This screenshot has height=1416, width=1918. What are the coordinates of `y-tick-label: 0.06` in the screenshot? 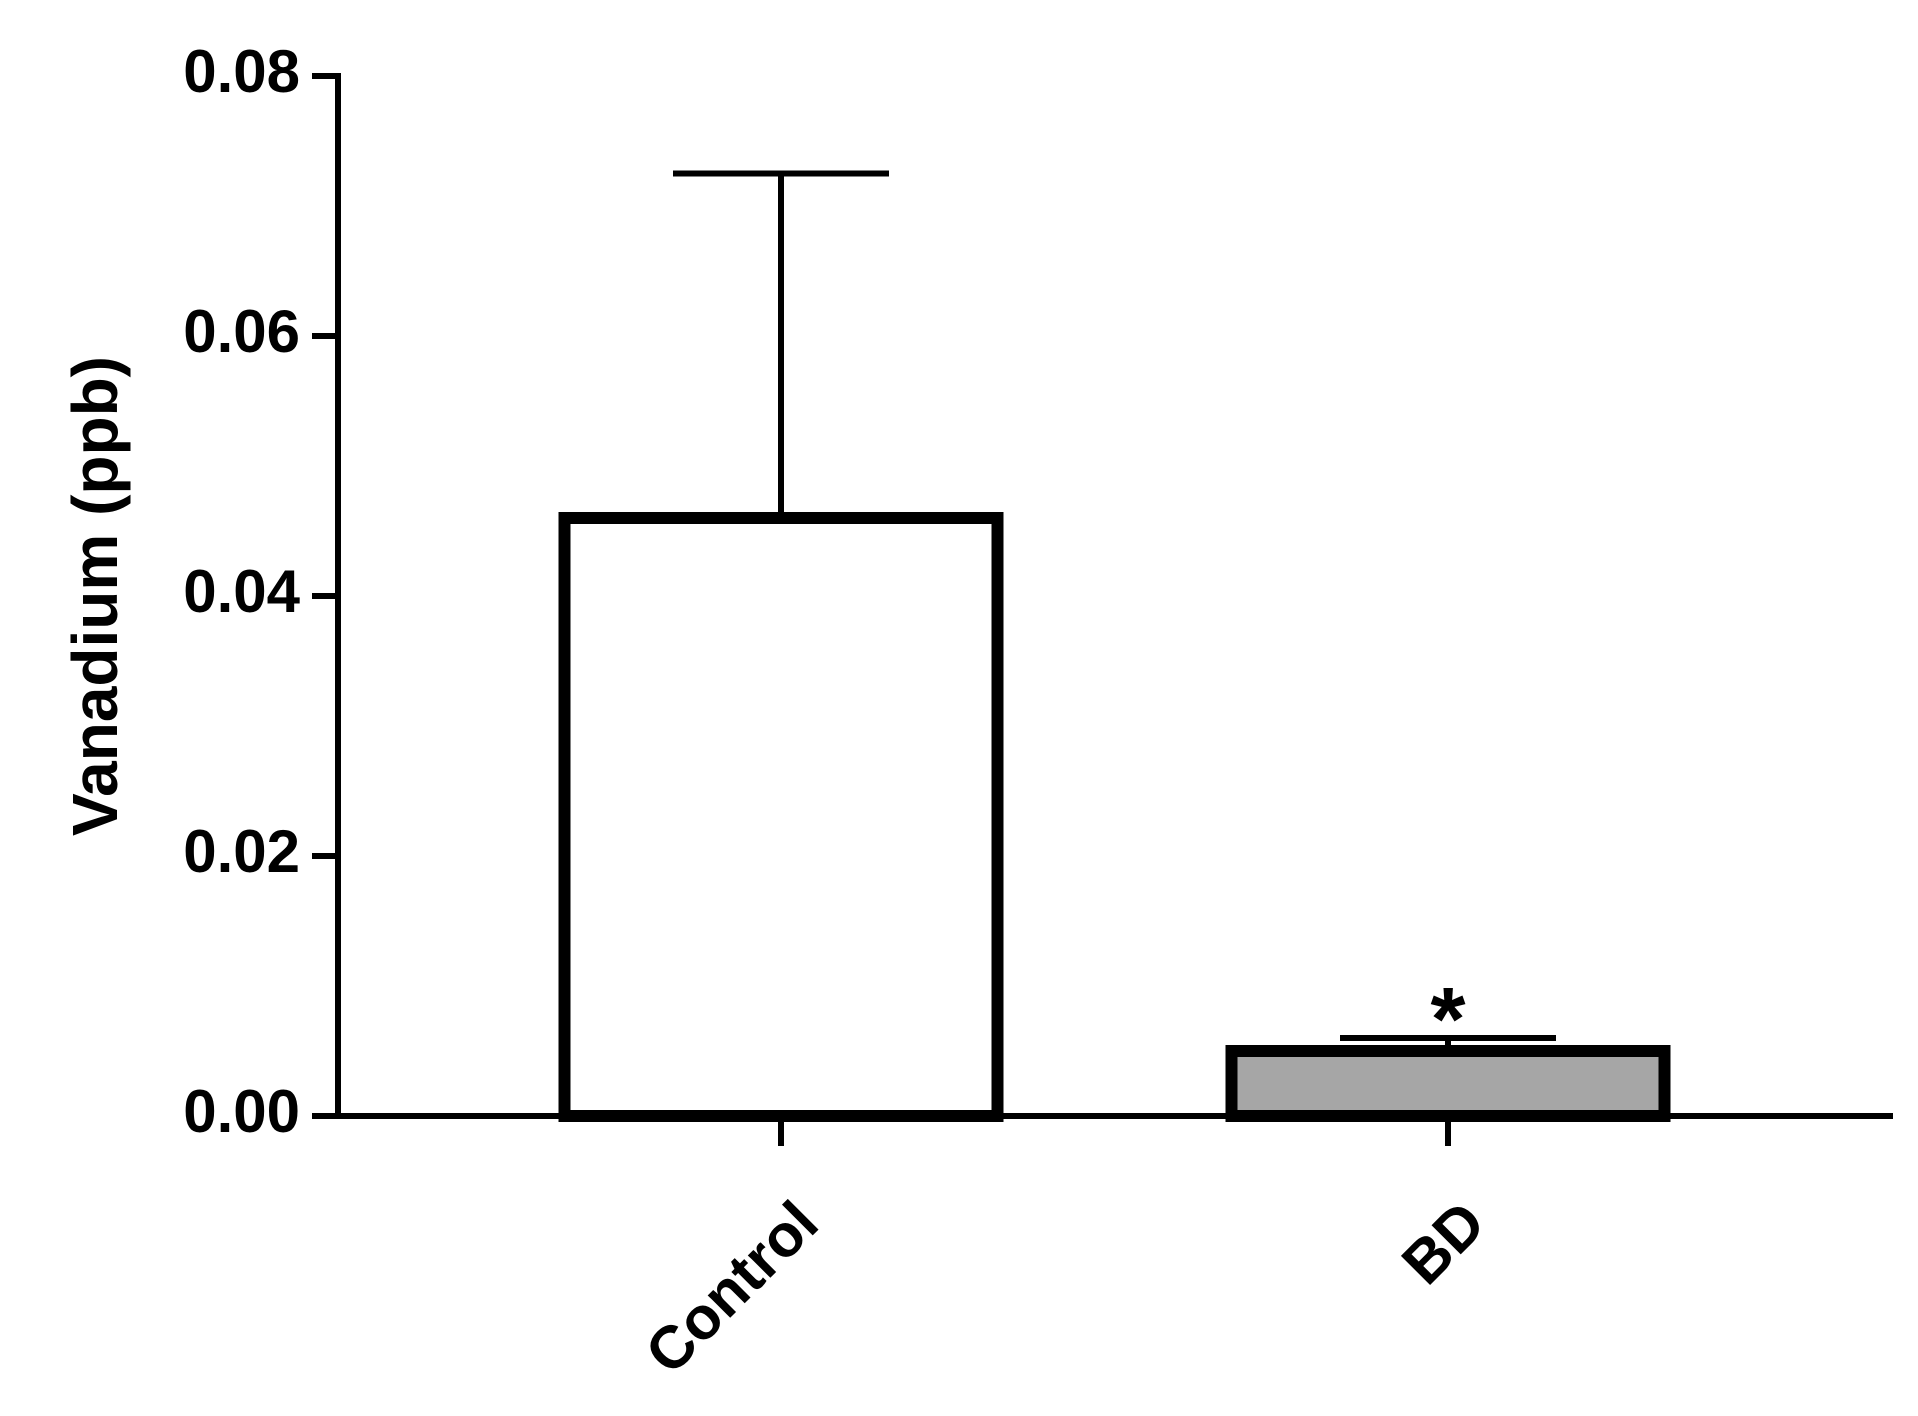 It's located at (241, 331).